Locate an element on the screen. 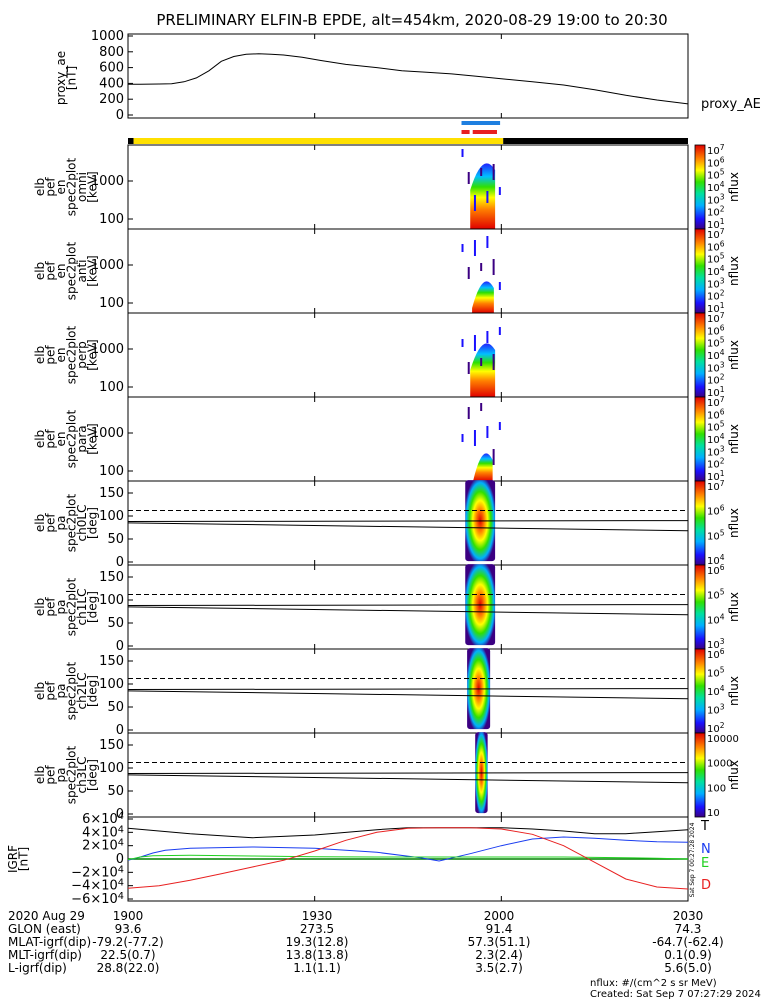 Image resolution: width=775 pixels, height=1000 pixels. energy-omni-colorbar is located at coordinates (700, 187).